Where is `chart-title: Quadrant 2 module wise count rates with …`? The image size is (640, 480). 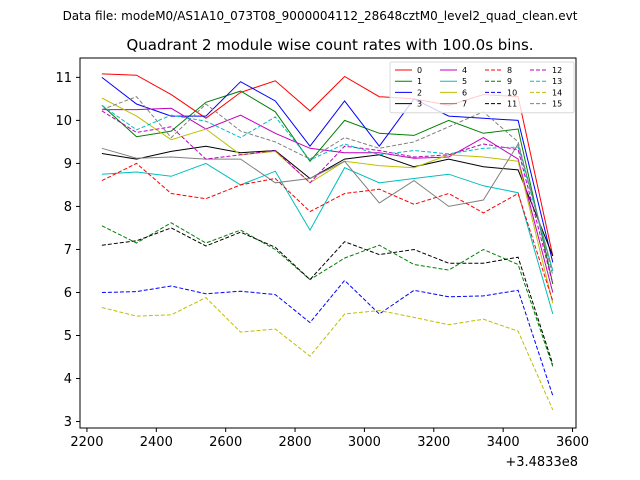 chart-title: Quadrant 2 module wise count rates with … is located at coordinates (329, 45).